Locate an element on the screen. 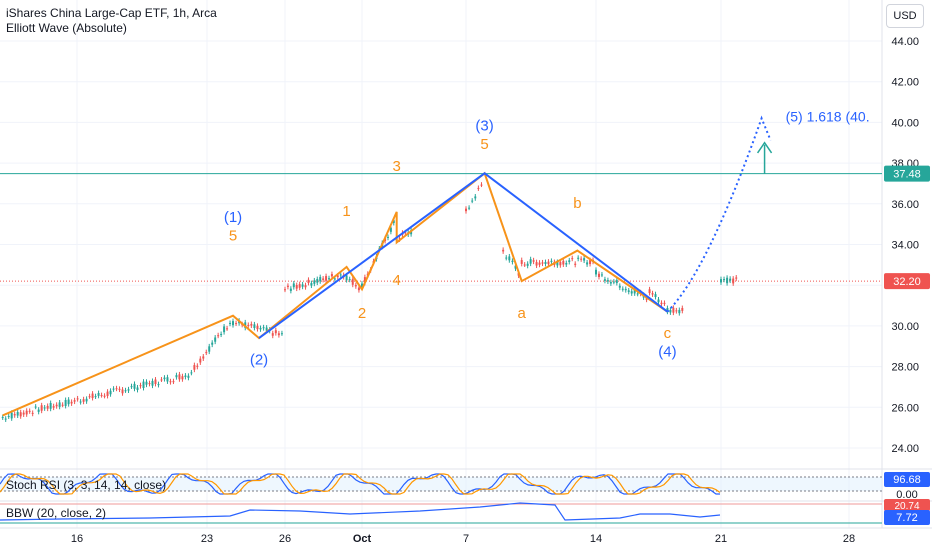 The width and height of the screenshot is (932, 550). indicator-title: Elliott Wave (Absolute) is located at coordinates (66, 28).